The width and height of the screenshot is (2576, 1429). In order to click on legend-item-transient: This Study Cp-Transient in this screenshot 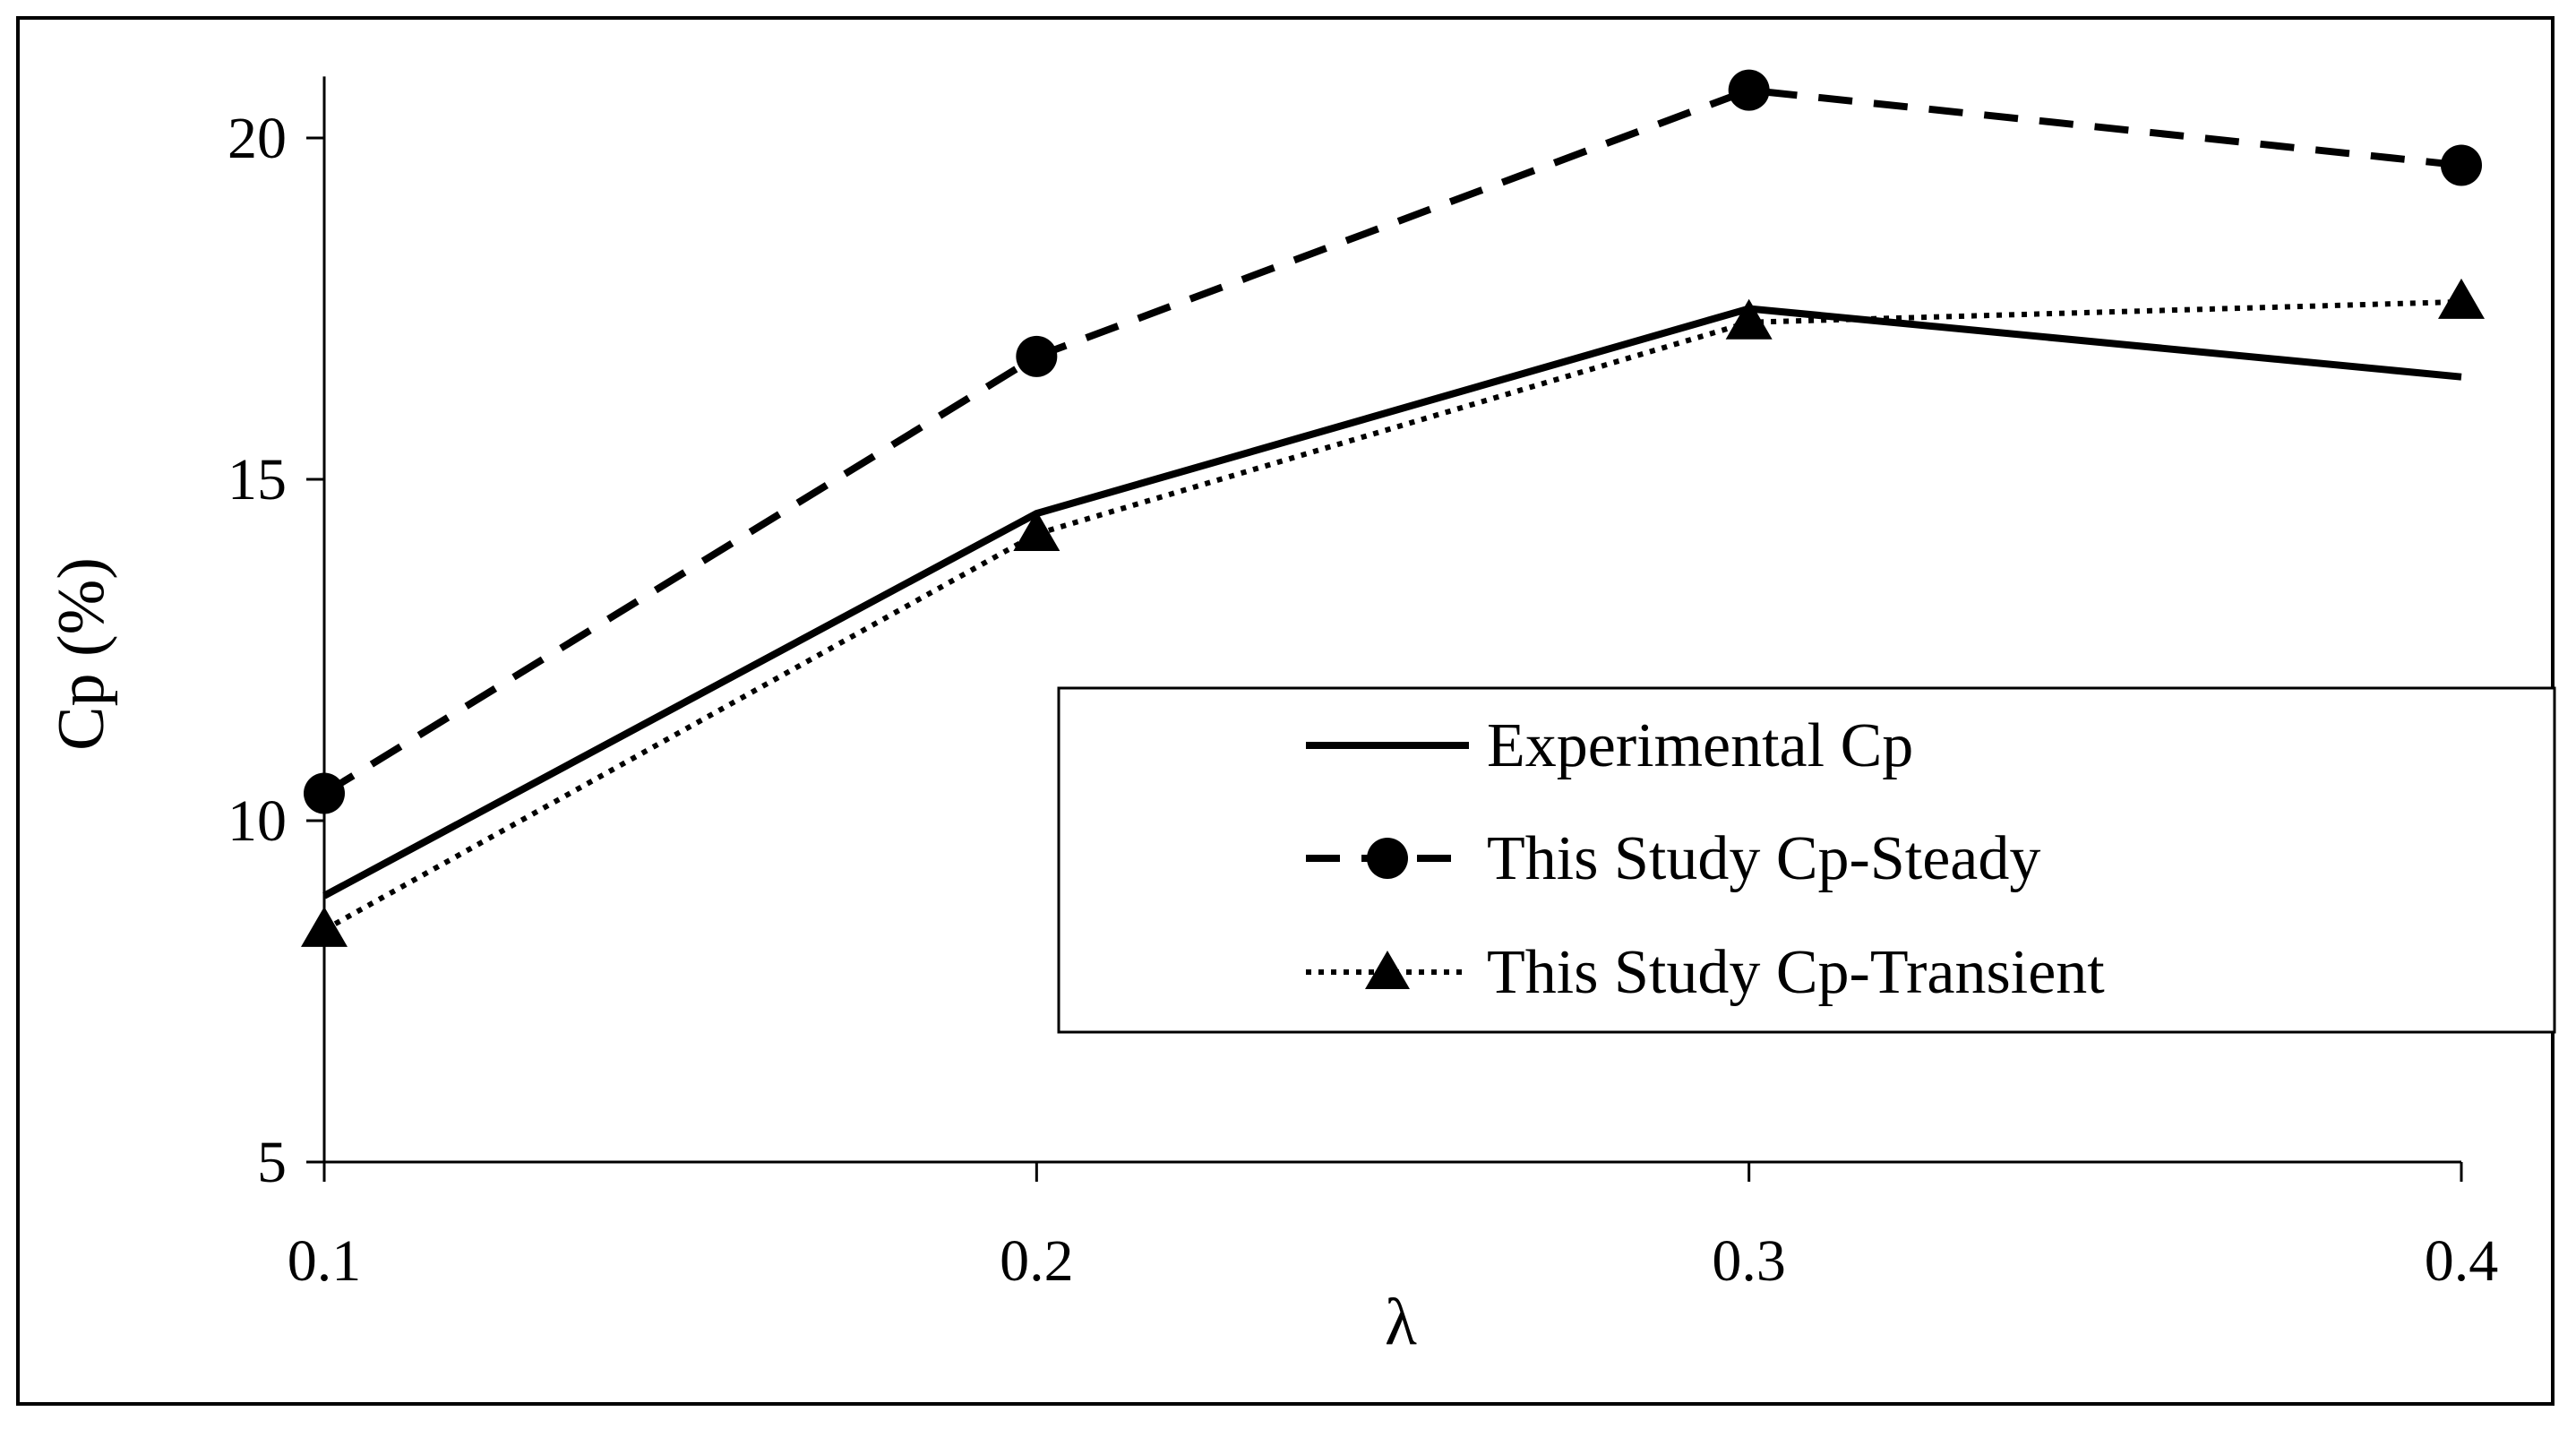, I will do `click(1705, 972)`.